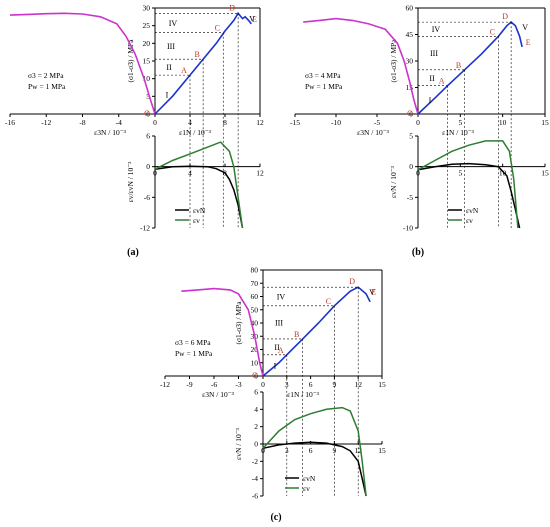 The width and height of the screenshot is (550, 527). Describe the element at coordinates (199, 210) in the screenshot. I see `panel-a-legend-label-0: εvN` at that location.